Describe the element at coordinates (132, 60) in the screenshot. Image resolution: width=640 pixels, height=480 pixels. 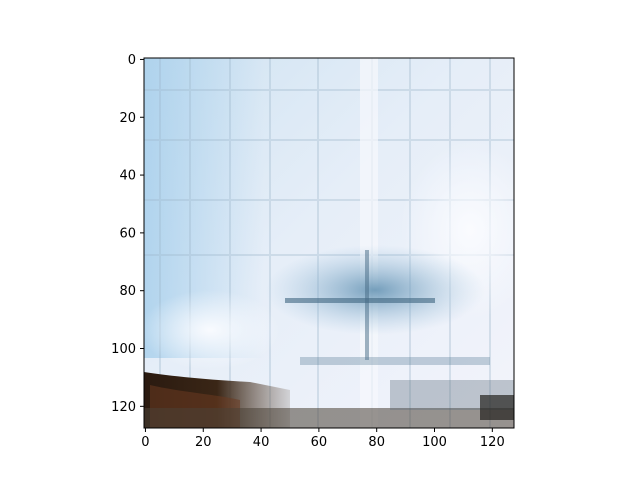
I see `y-tick-label: 0` at that location.